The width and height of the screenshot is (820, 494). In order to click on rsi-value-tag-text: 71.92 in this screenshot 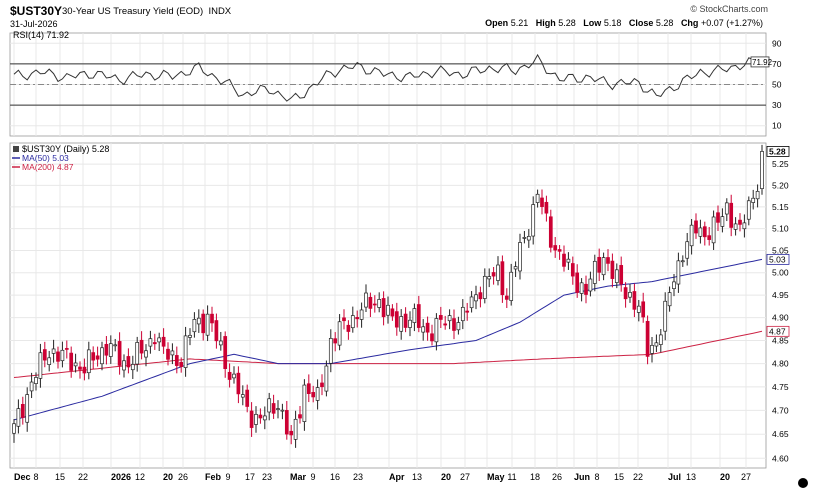, I will do `click(762, 62)`.